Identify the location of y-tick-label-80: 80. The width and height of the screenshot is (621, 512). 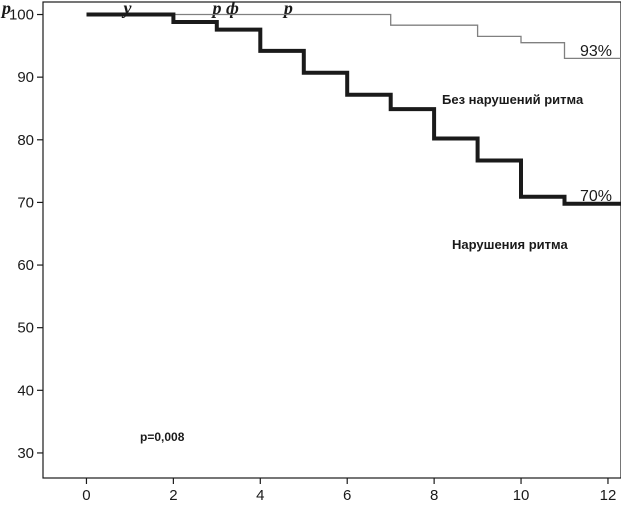
(25, 140).